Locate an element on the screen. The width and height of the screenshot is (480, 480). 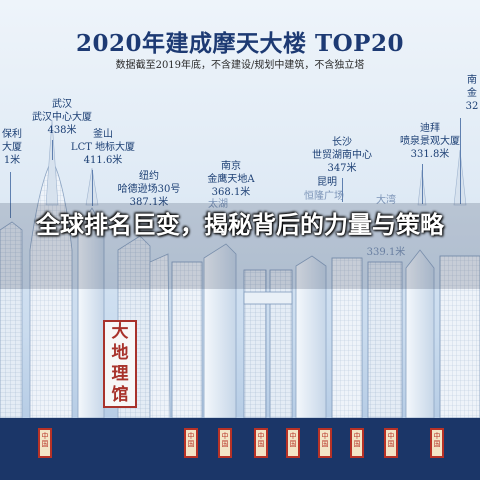
building-label-8: 南金 32 is located at coordinates (472, 93).